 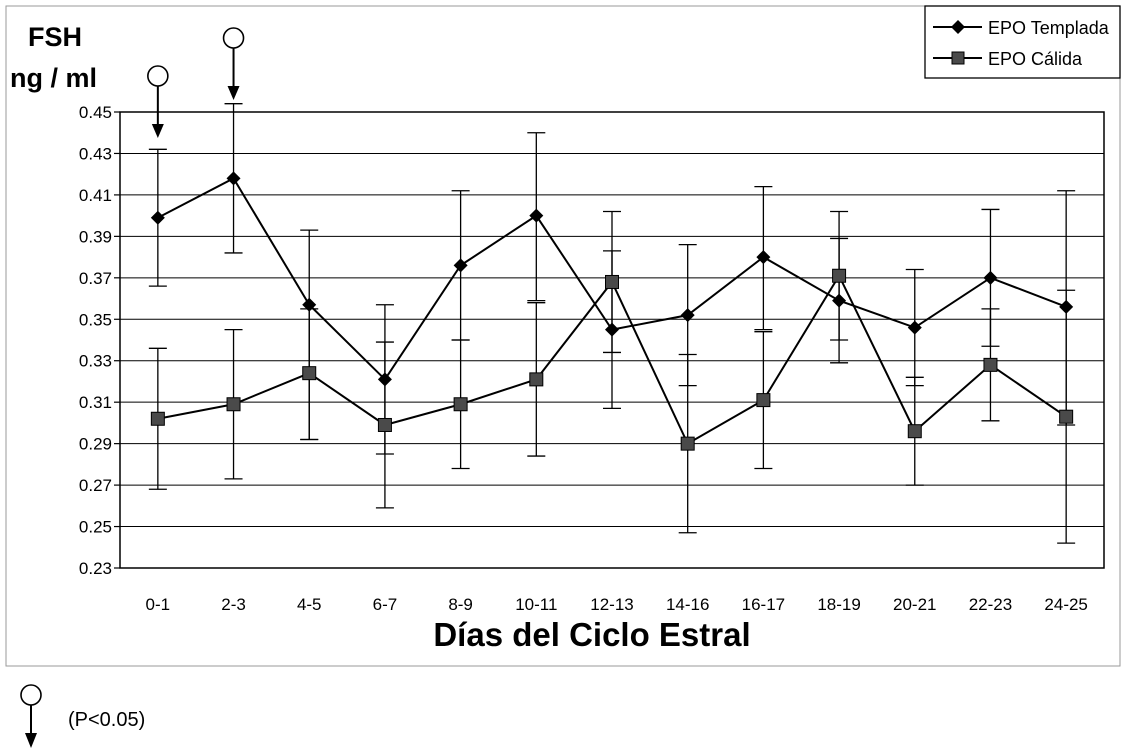 What do you see at coordinates (763, 604) in the screenshot?
I see `x-tick-label: 16-17` at bounding box center [763, 604].